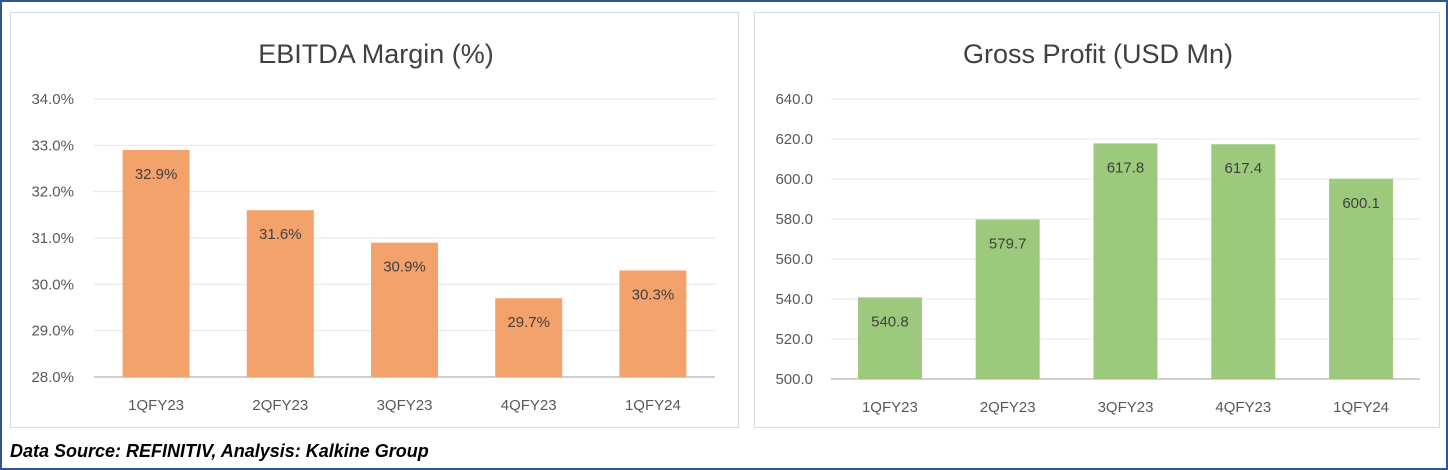  I want to click on data-label: 29.7%, so click(528, 322).